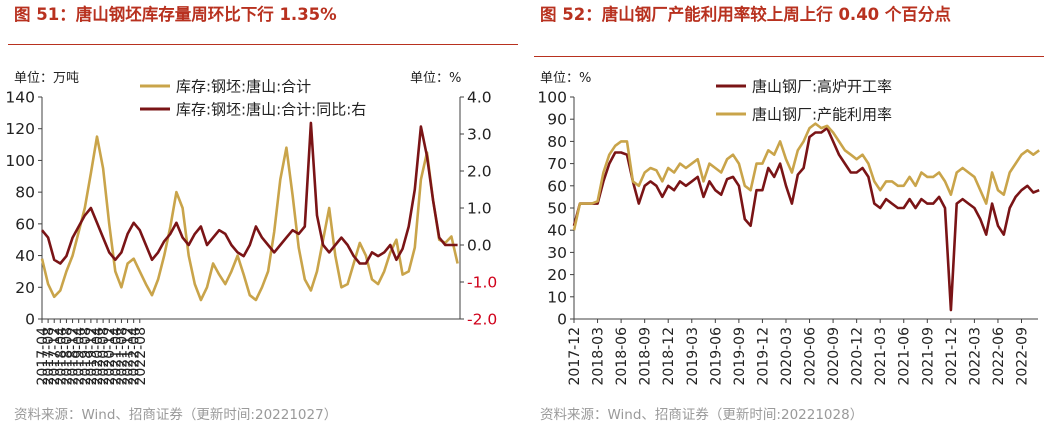 The width and height of the screenshot is (1051, 426). I want to click on left-x-tick-label: 2022-04, so click(135, 356).